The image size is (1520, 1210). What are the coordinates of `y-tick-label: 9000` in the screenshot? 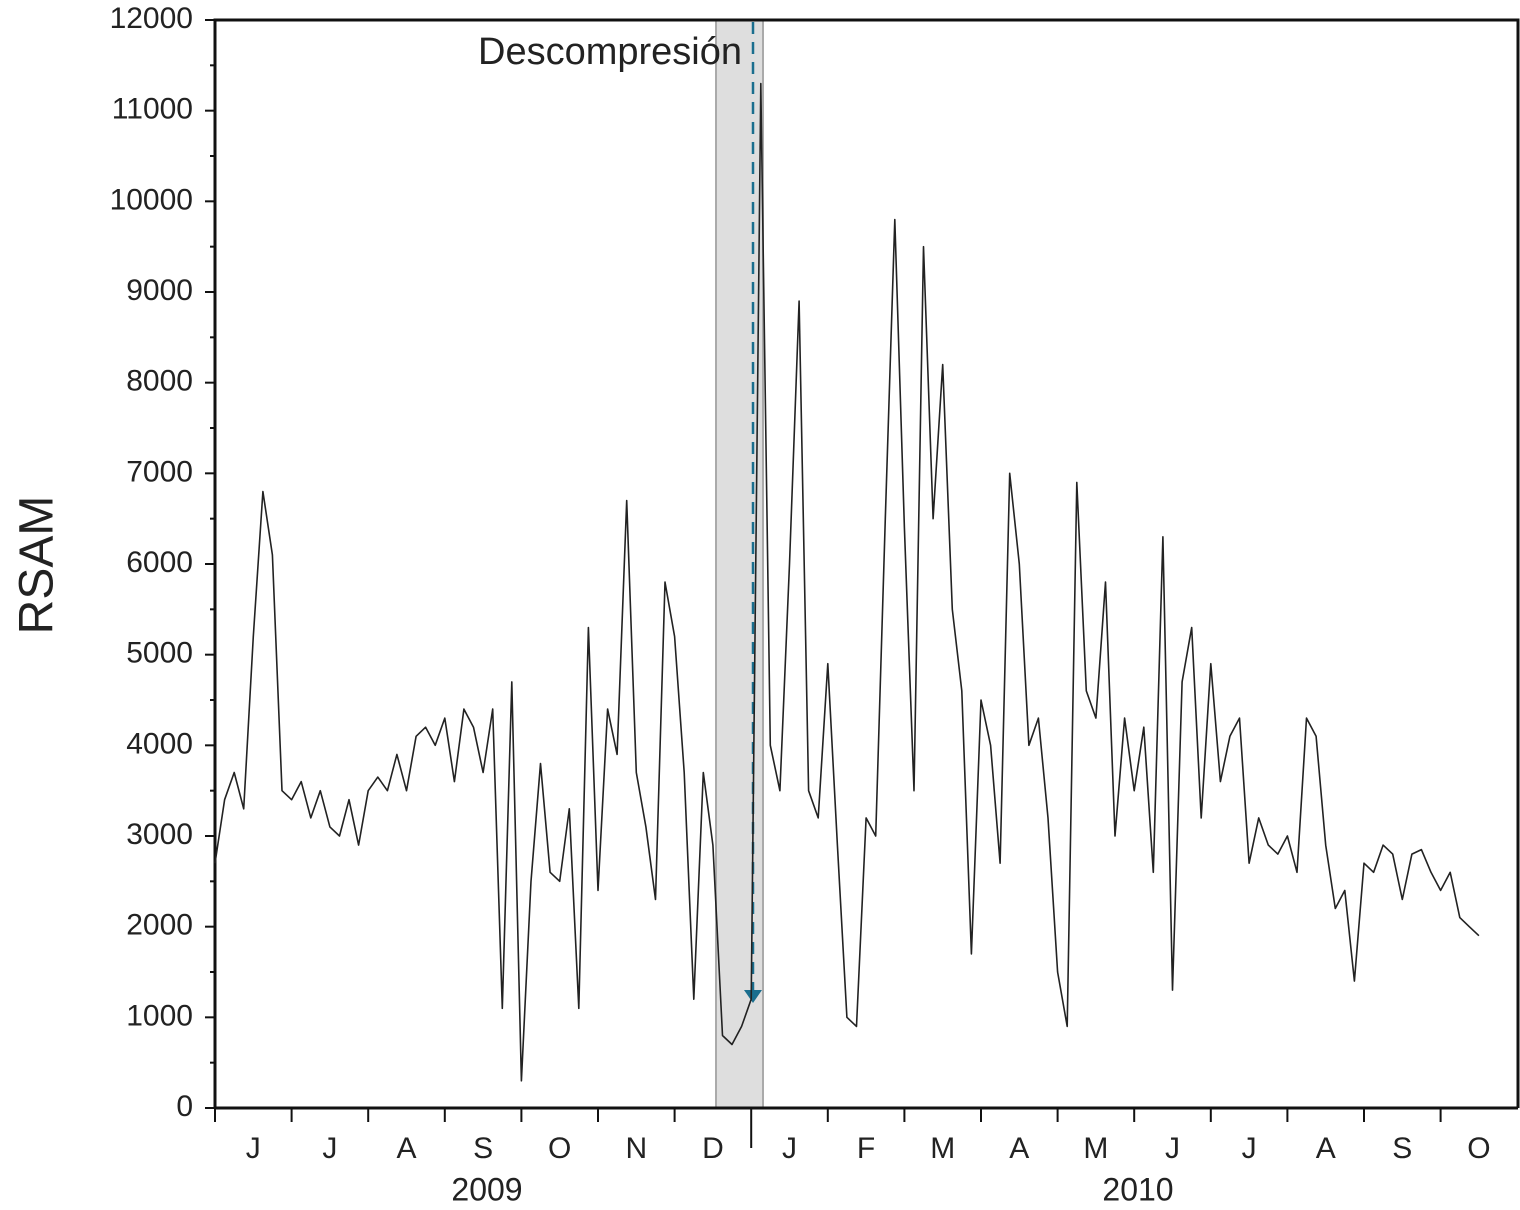 It's located at (159, 290).